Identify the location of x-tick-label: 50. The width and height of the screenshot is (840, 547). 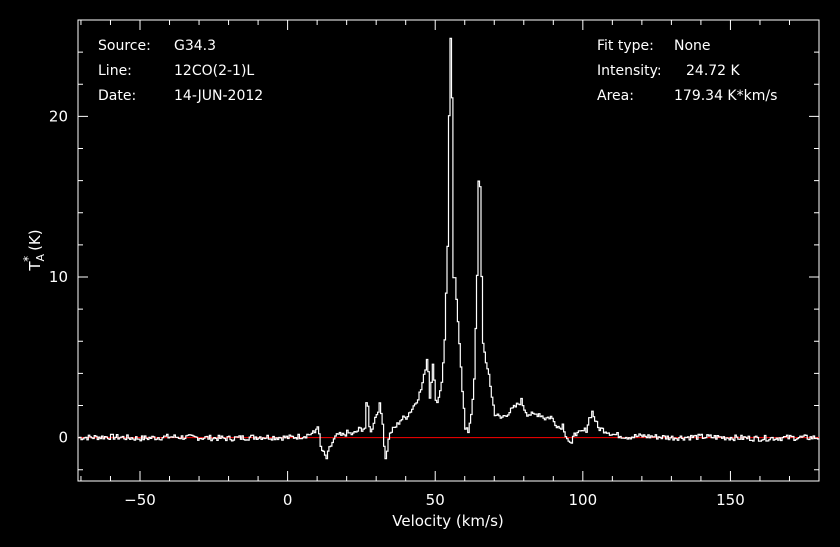
(435, 500).